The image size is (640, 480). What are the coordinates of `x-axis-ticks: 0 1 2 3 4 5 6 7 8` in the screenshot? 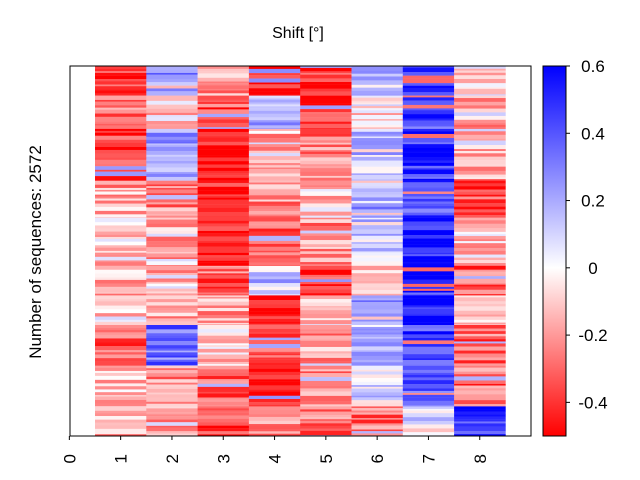 It's located at (275, 449).